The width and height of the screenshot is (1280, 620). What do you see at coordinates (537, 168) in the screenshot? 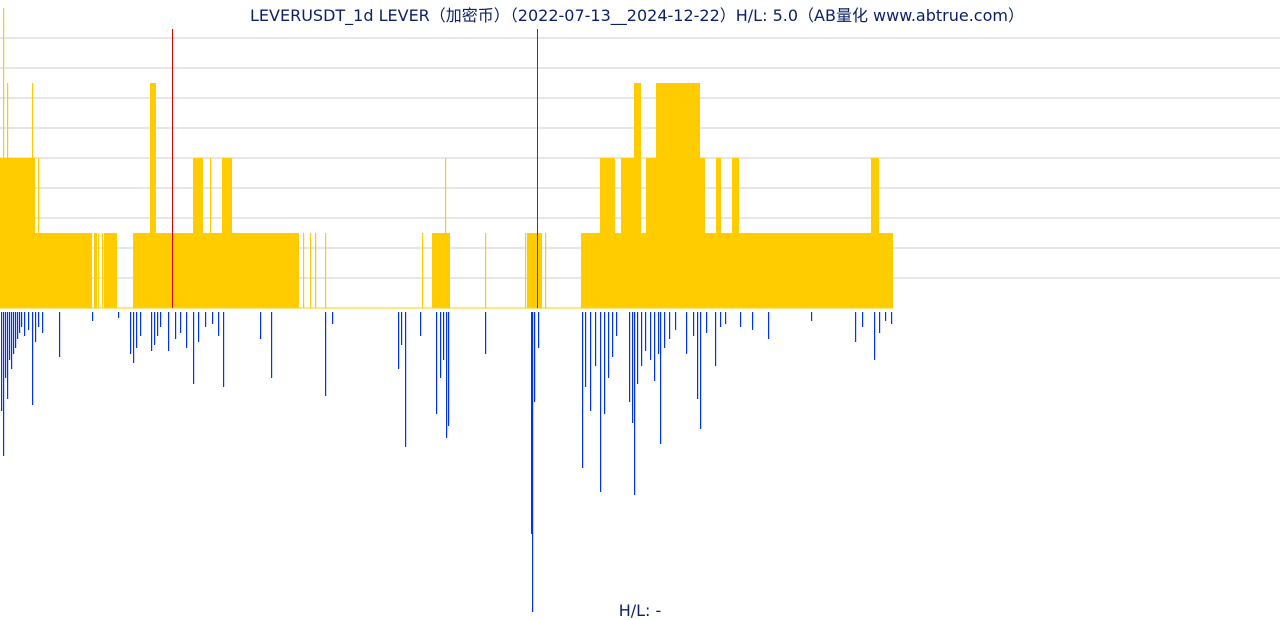
I see `upper-spike` at bounding box center [537, 168].